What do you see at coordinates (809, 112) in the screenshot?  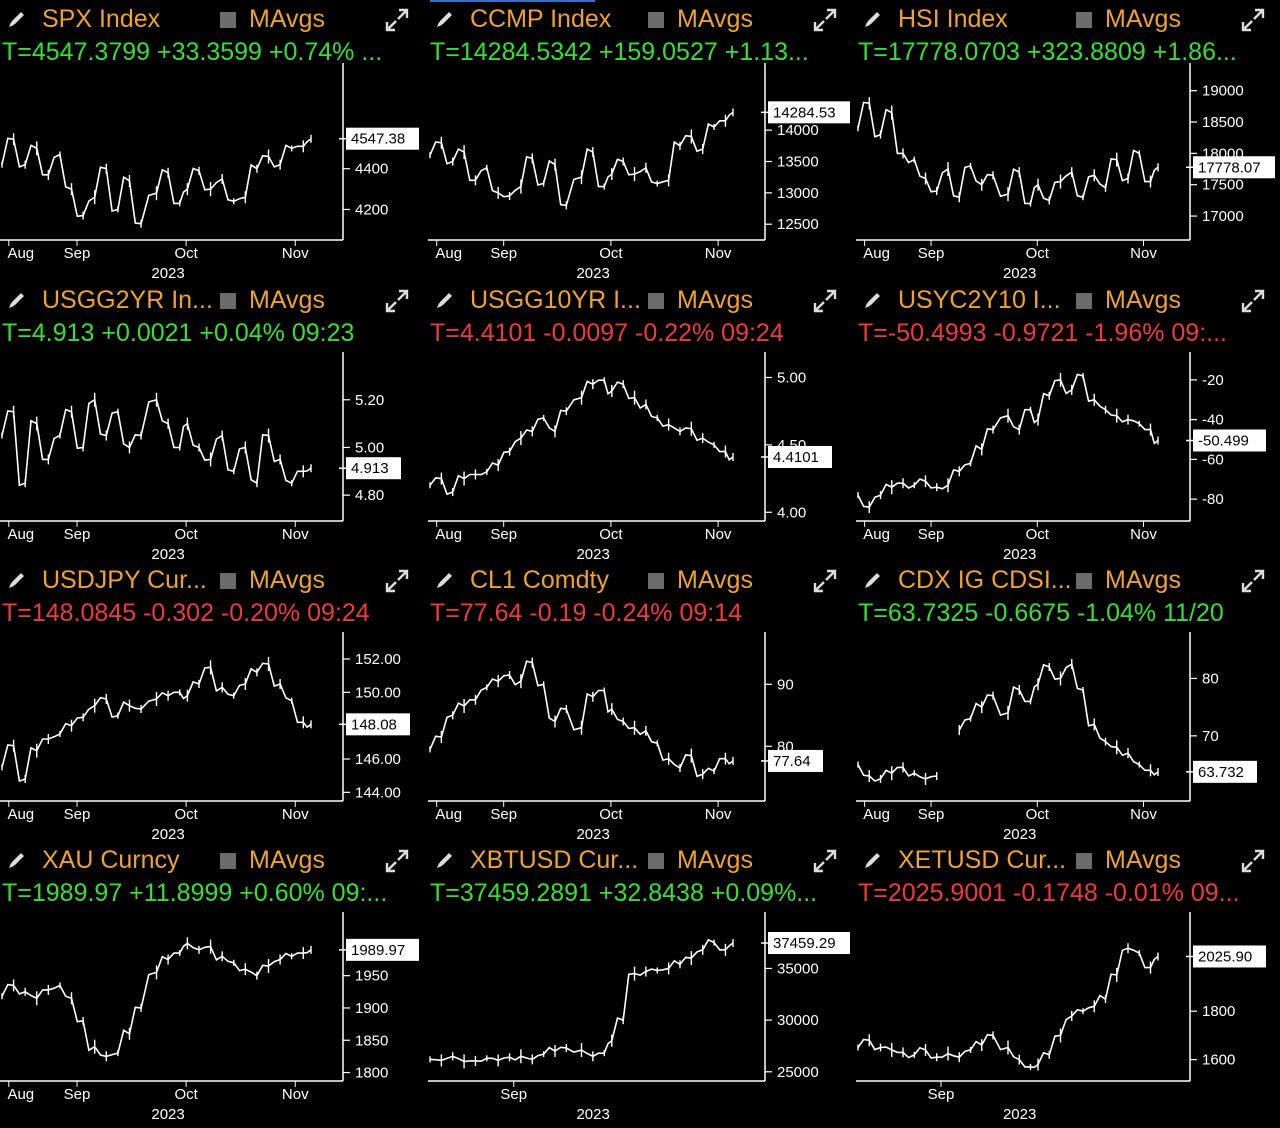 I see `last-price-box` at bounding box center [809, 112].